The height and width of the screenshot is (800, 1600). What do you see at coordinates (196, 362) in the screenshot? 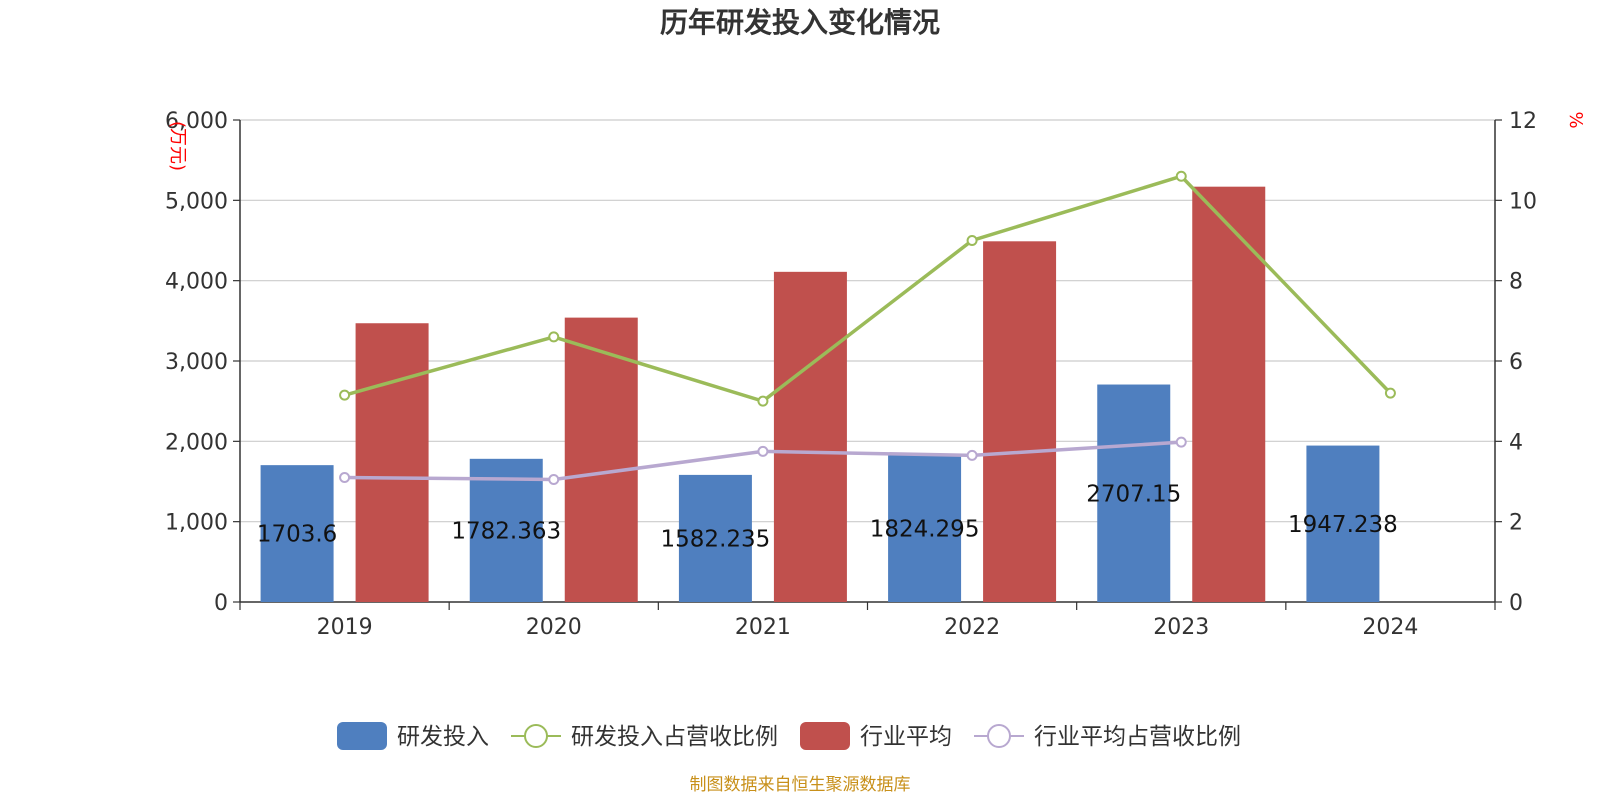
I see `y-left-tick-label: 3,000` at bounding box center [196, 362].